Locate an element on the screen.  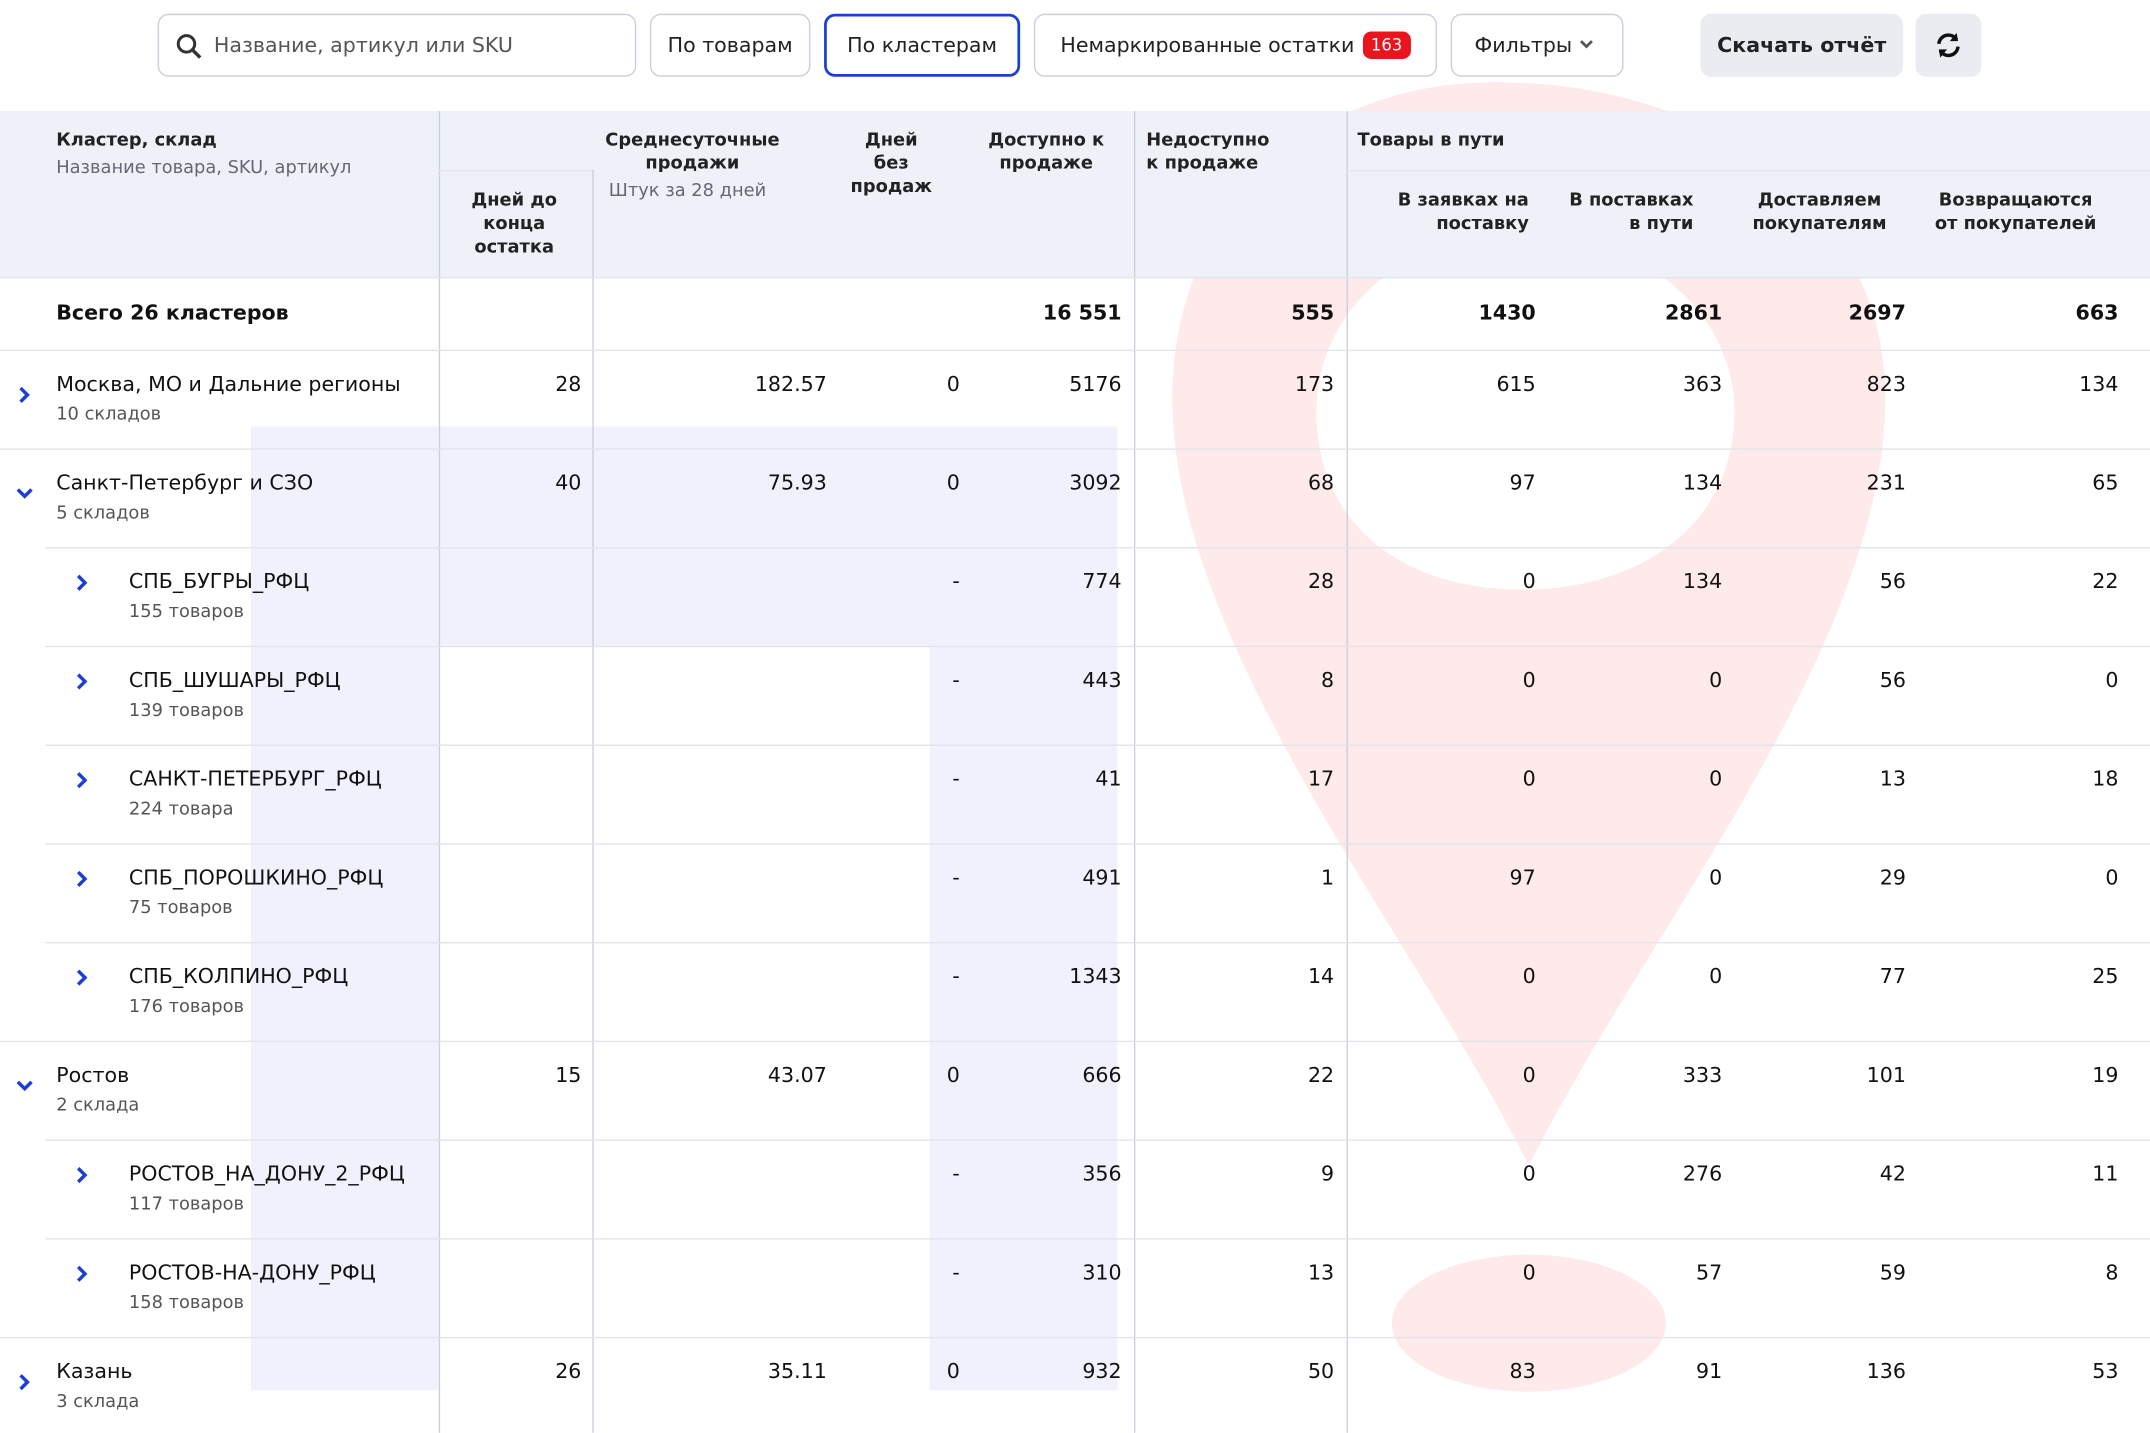
cluster-name: Москва, МО и Дальние регионы is located at coordinates (228, 384).